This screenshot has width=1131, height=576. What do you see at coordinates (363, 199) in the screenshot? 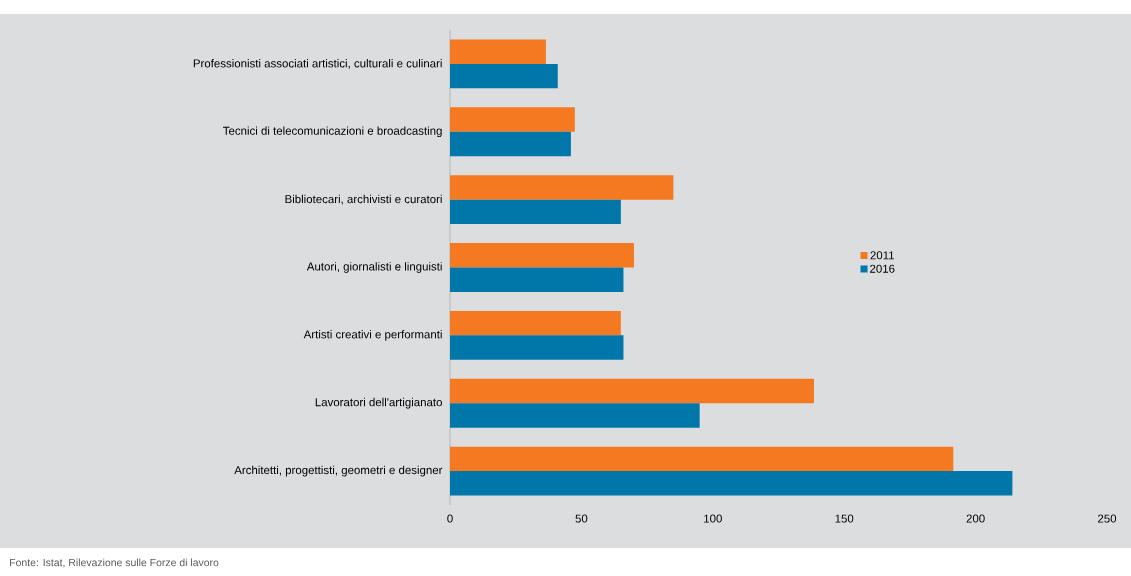
I see `y-tick-label: Bibliotecari, archivisti e curatori` at bounding box center [363, 199].